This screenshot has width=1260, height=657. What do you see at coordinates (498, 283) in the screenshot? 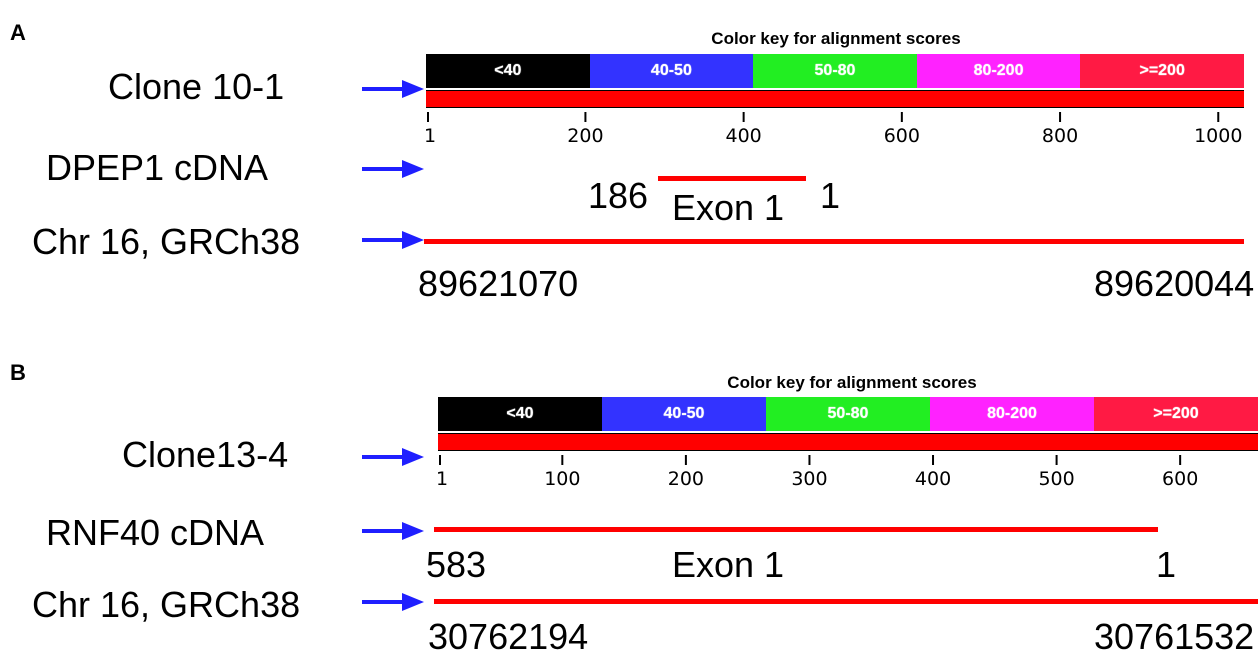
I see `chr-start-label: 89621070` at bounding box center [498, 283].